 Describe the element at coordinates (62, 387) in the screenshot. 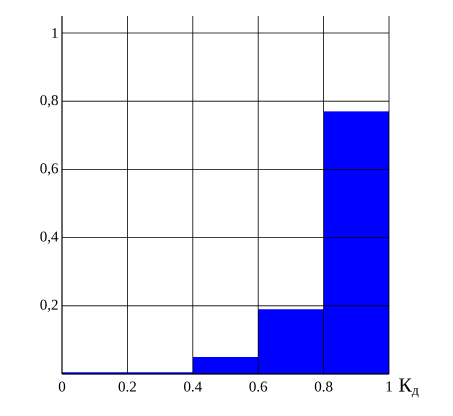

I see `x-tick-label: 0` at that location.